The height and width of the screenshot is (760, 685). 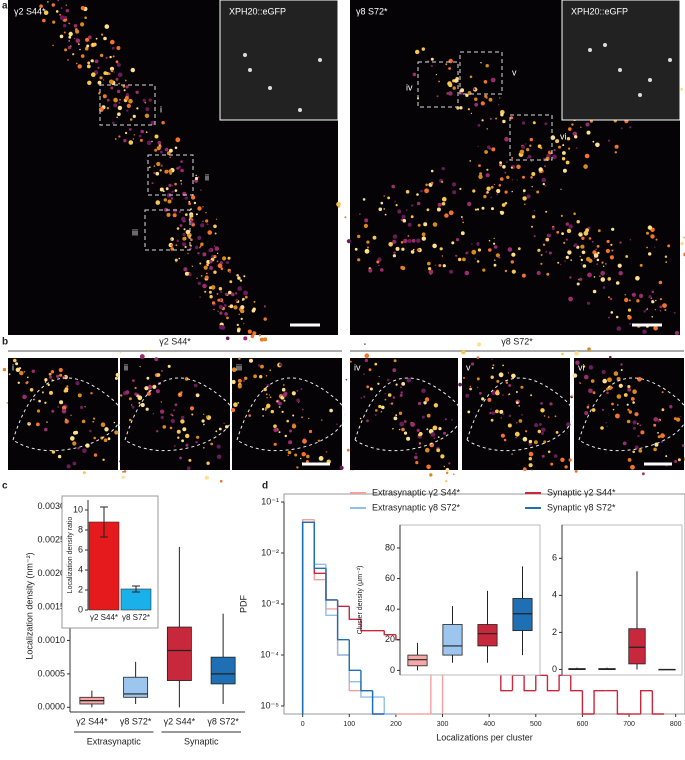 I want to click on inset-spot, so click(x=605, y=45).